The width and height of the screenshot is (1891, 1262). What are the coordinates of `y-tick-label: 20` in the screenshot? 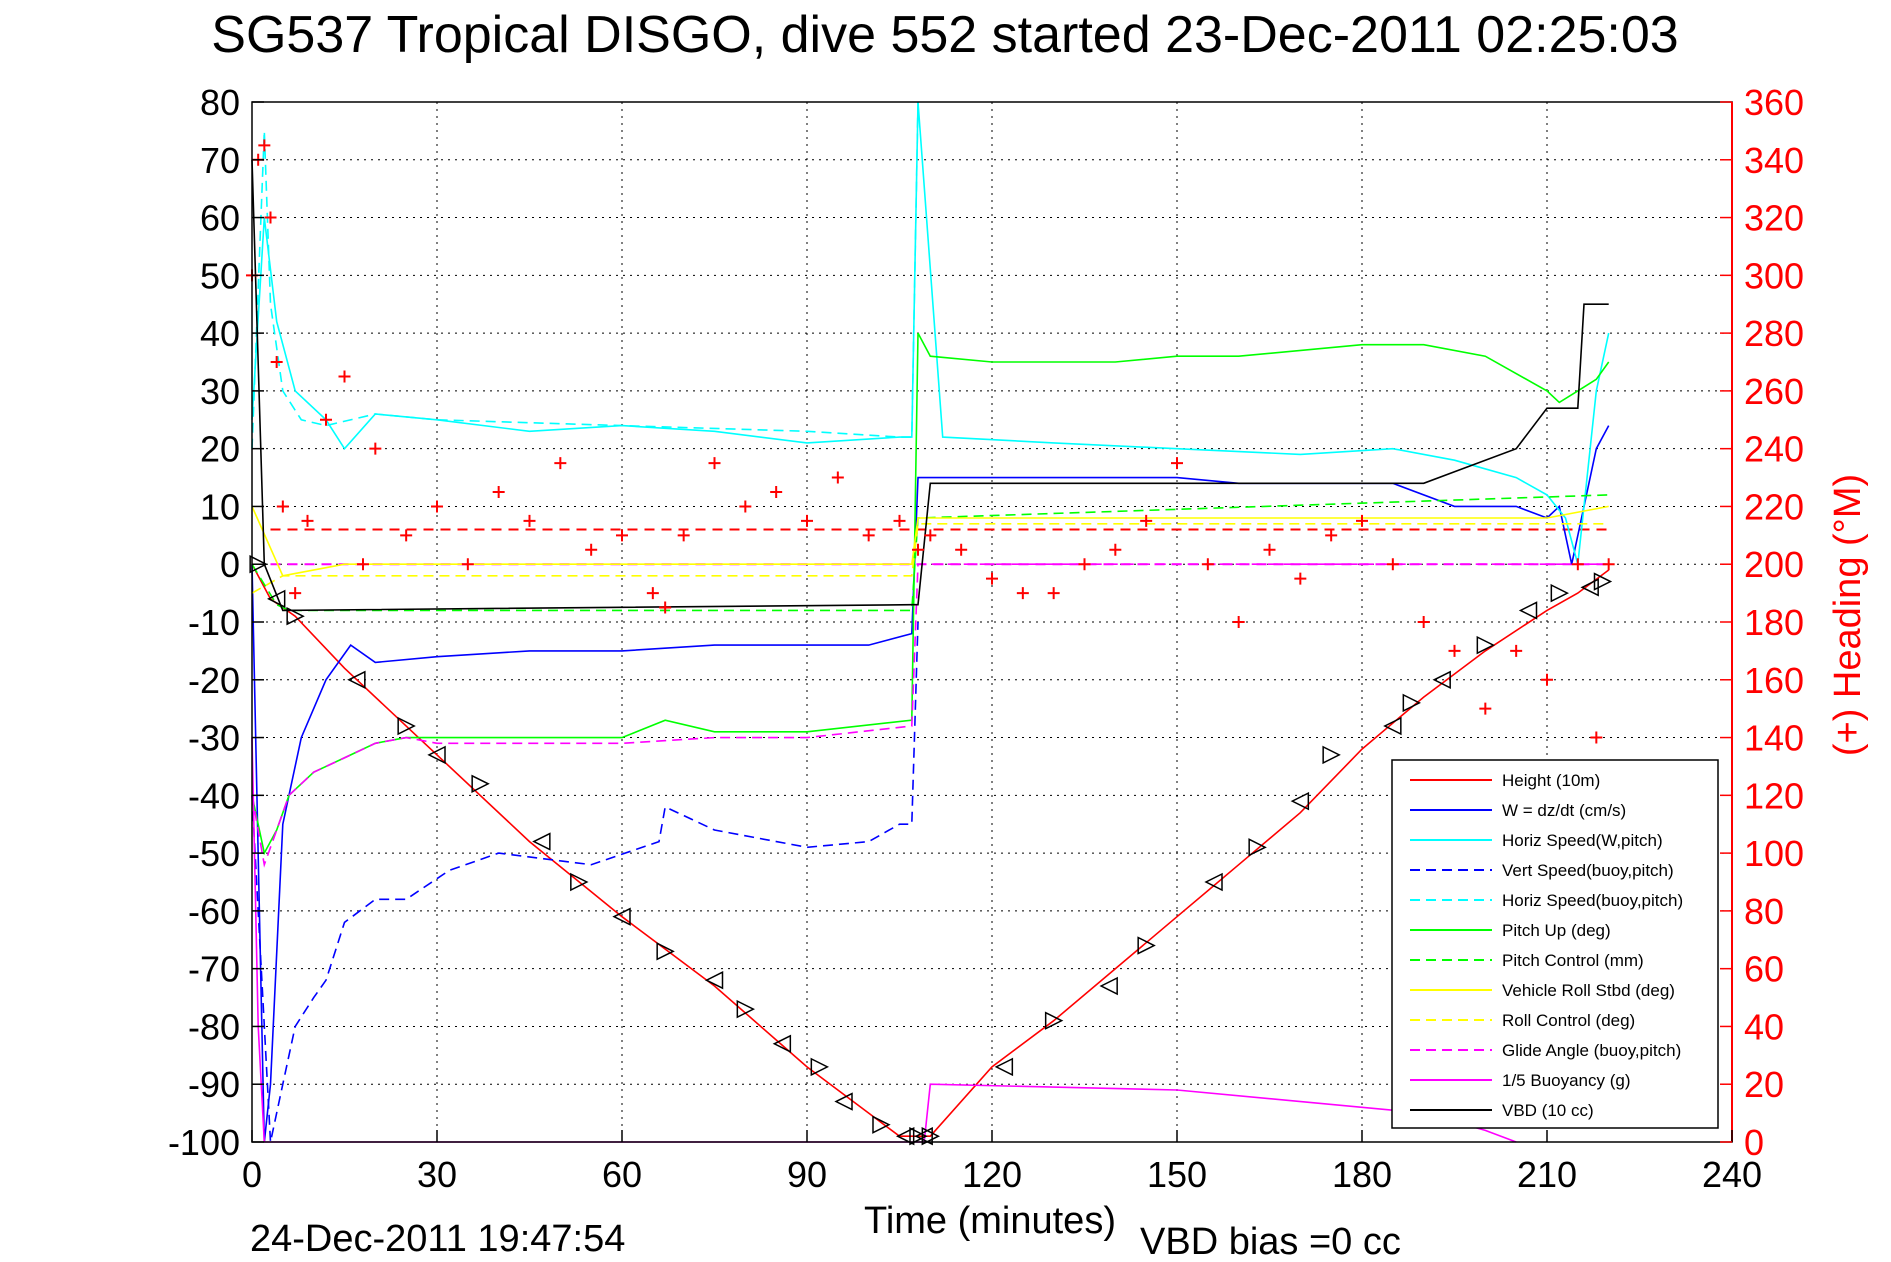 It's located at (220, 449).